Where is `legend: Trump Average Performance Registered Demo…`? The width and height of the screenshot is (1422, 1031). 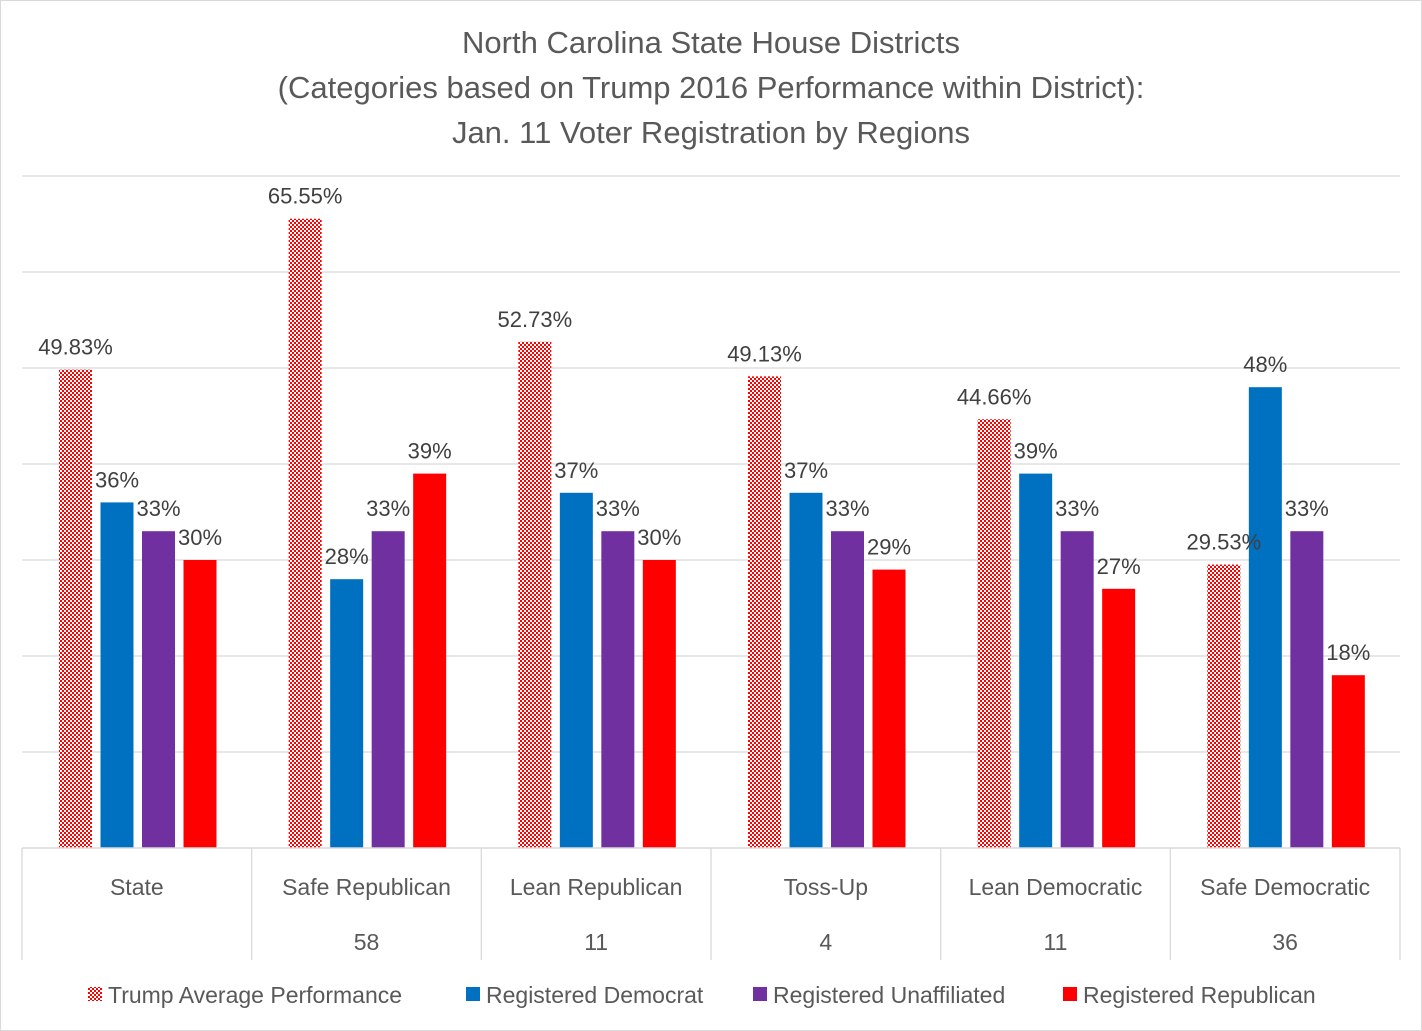 legend: Trump Average Performance Registered Demo… is located at coordinates (702, 995).